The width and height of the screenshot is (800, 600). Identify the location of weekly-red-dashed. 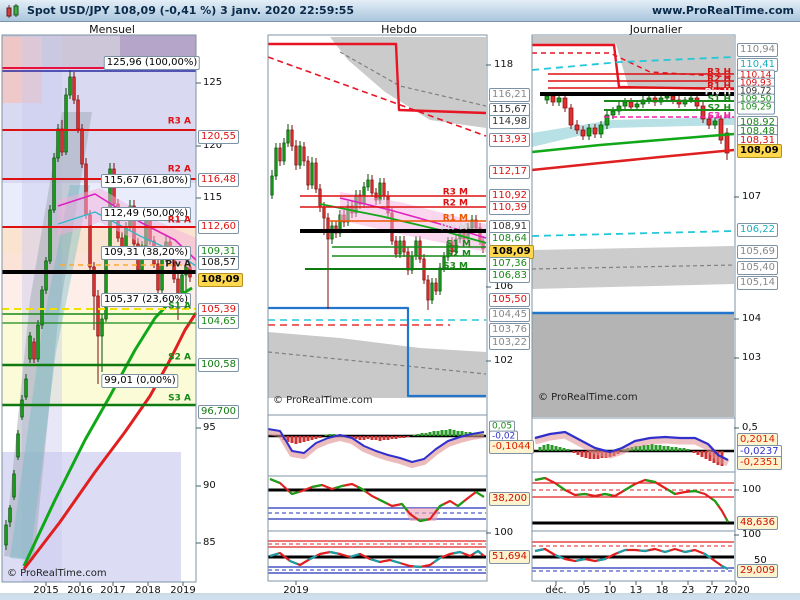
(377, 96).